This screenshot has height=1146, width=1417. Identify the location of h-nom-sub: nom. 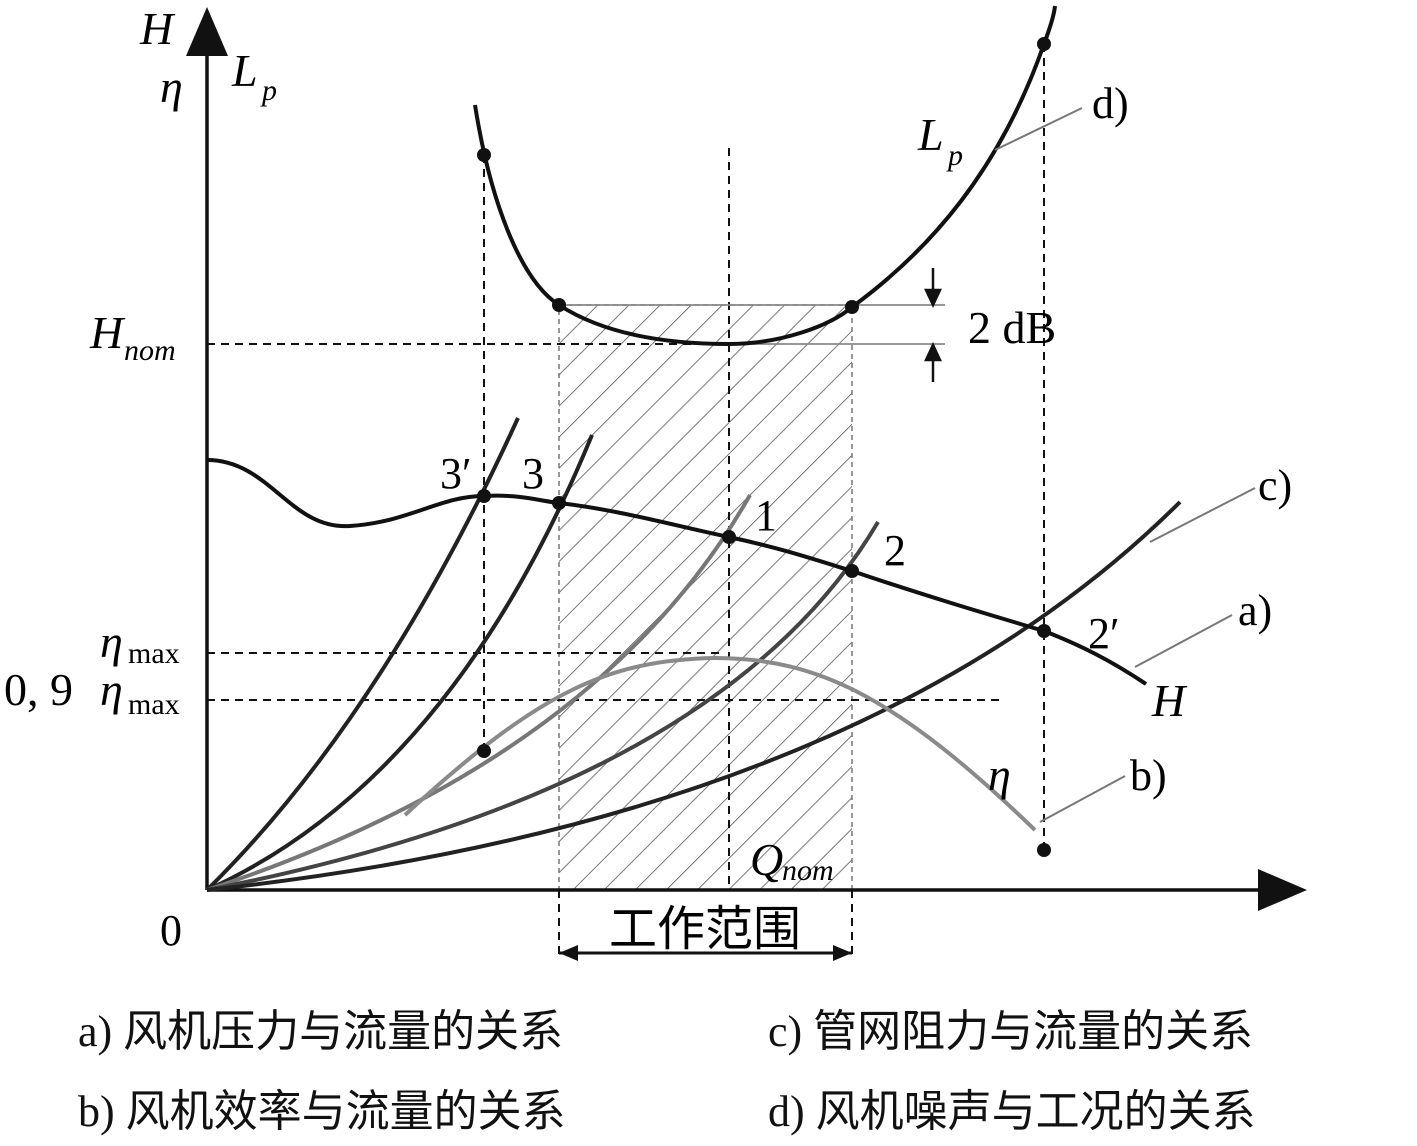
(150, 350).